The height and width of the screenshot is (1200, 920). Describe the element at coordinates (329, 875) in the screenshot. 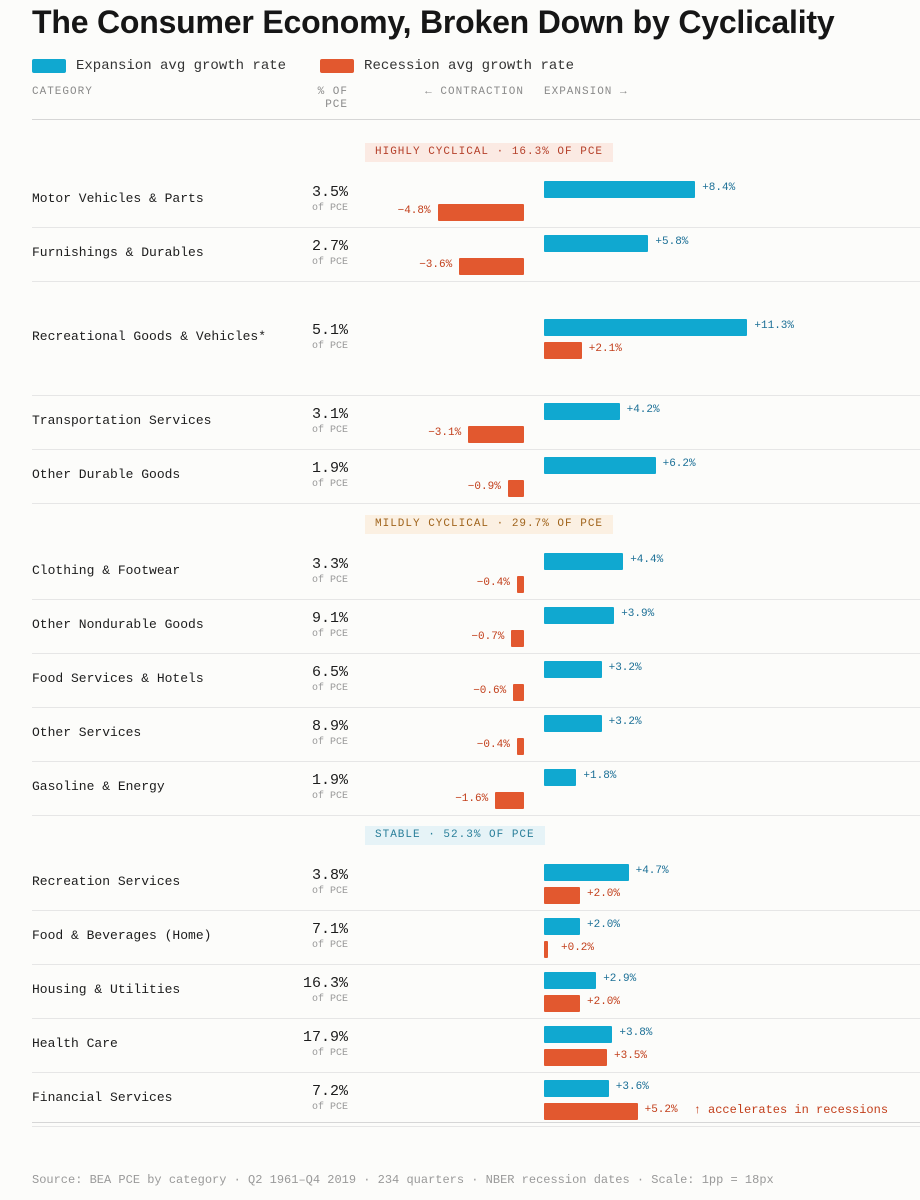

I see `pce-share: 3.8%` at that location.